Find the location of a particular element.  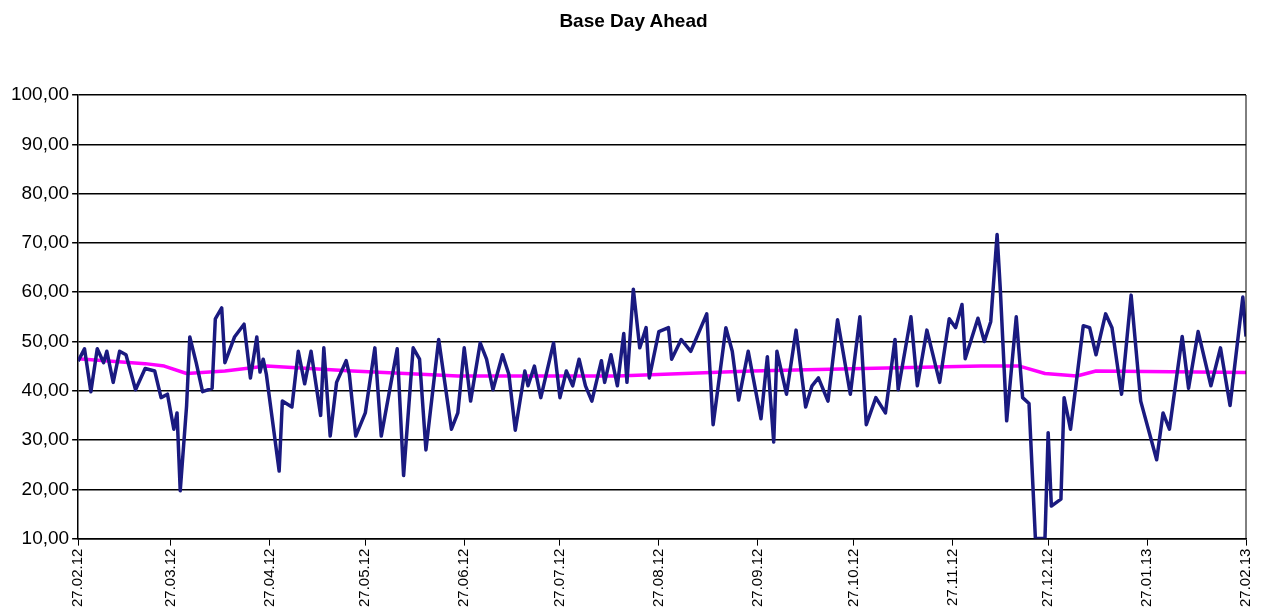

x-tick-label: 27.12.12 is located at coordinates (1047, 577).